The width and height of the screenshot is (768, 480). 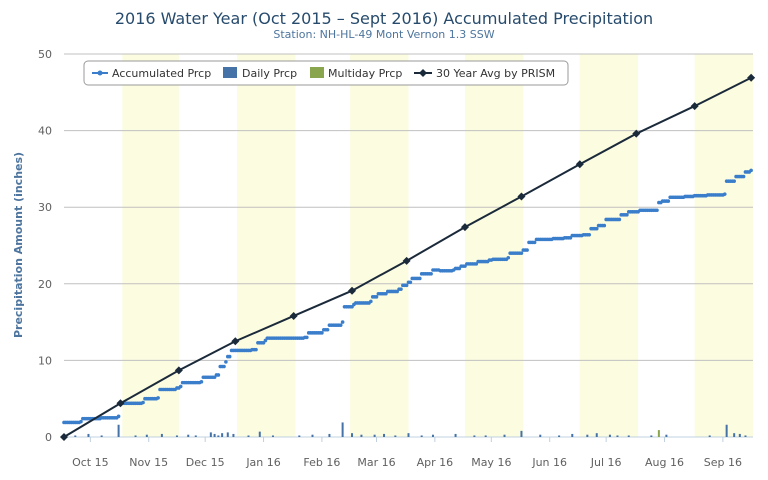 I want to click on x-tick-label: Sep 16, so click(x=723, y=462).